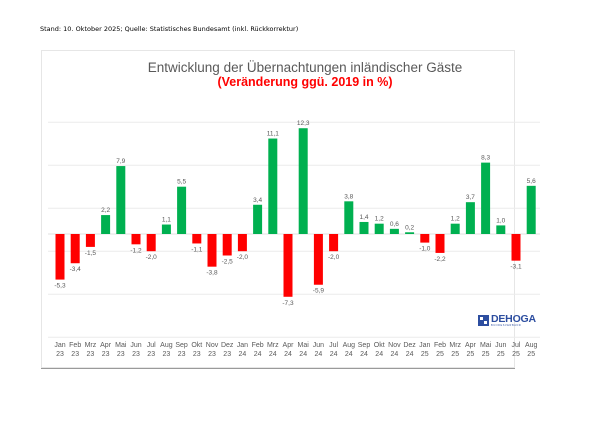 The height and width of the screenshot is (432, 610). I want to click on data-label: 1,4, so click(363, 217).